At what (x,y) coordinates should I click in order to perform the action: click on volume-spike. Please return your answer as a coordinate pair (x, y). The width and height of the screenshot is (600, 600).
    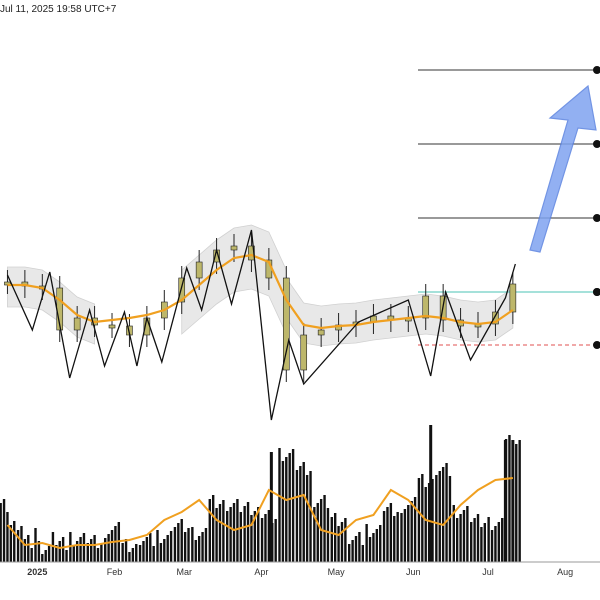
    Looking at the image, I should click on (505, 501).